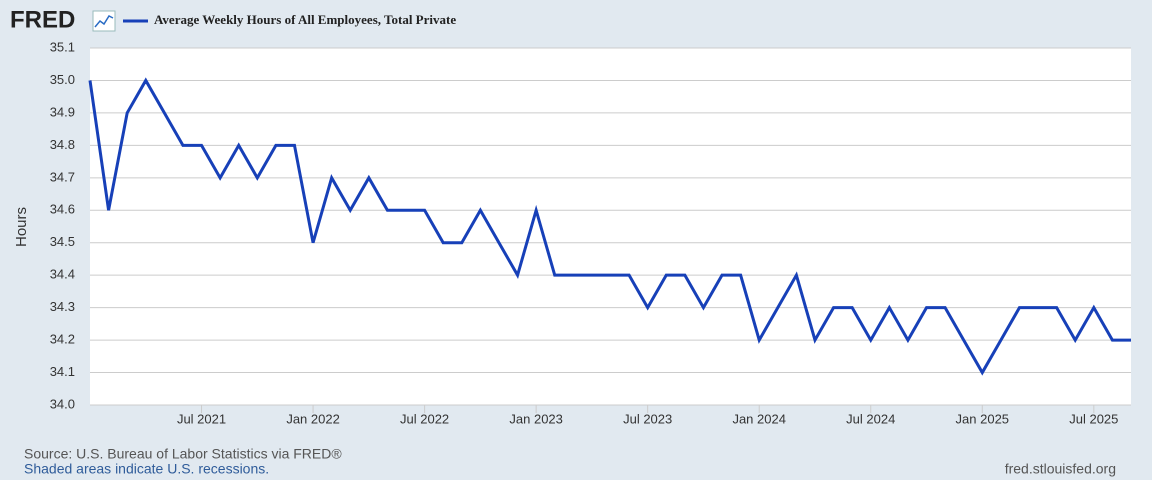 The height and width of the screenshot is (480, 1152). Describe the element at coordinates (62, 403) in the screenshot. I see `y-tick-label: 34.0` at that location.